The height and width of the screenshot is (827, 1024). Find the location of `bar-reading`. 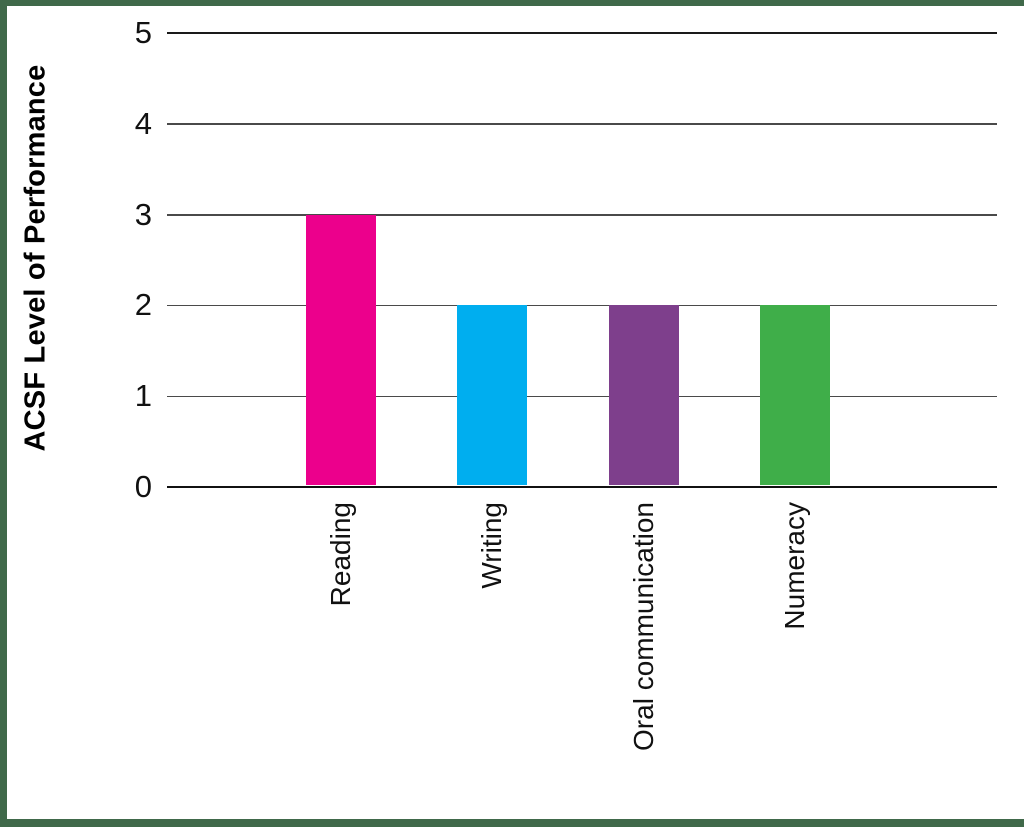

bar-reading is located at coordinates (341, 349).